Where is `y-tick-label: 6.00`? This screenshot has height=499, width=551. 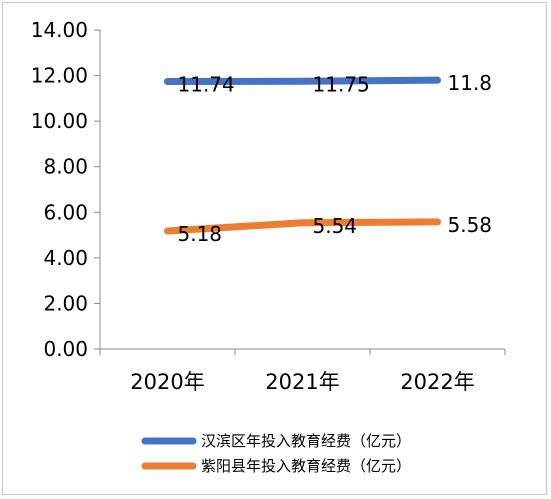 y-tick-label: 6.00 is located at coordinates (65, 212).